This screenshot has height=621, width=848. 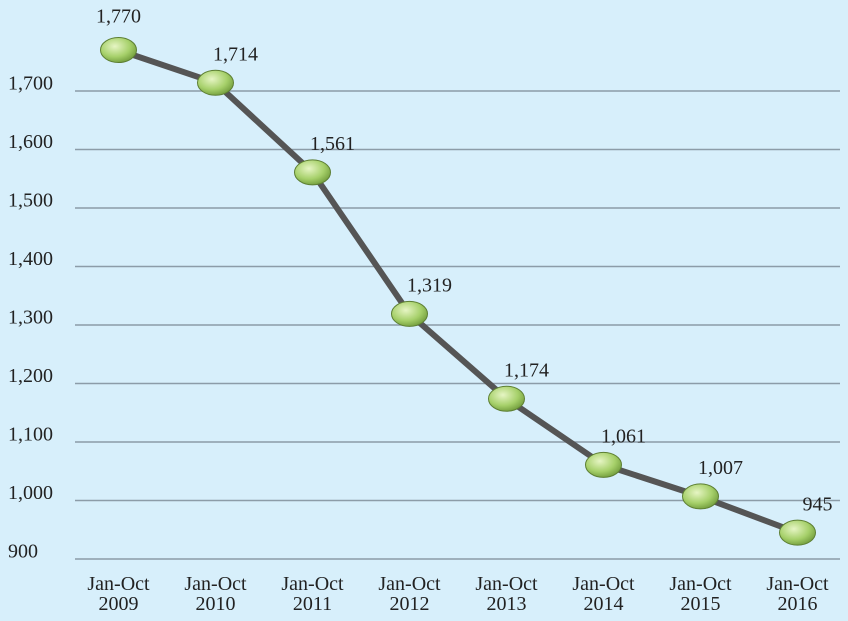 What do you see at coordinates (30, 259) in the screenshot?
I see `y-tick-label: 1,400` at bounding box center [30, 259].